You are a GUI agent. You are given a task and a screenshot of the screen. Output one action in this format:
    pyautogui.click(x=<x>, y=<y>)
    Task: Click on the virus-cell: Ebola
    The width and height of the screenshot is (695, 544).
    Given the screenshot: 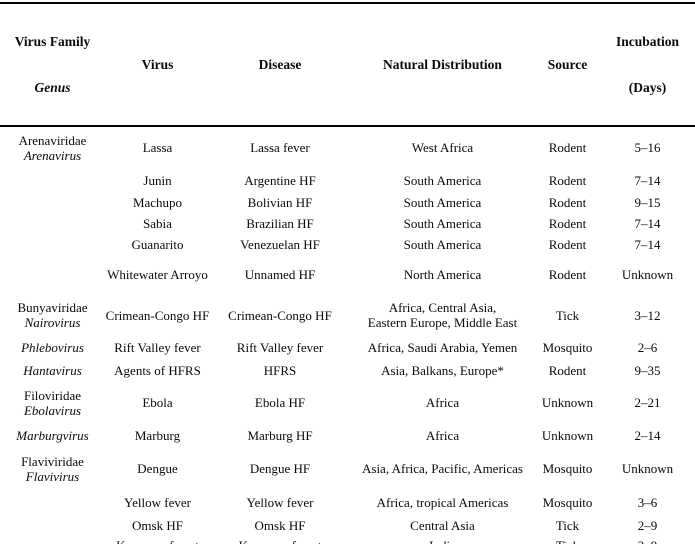 What is the action you would take?
    pyautogui.click(x=157, y=403)
    